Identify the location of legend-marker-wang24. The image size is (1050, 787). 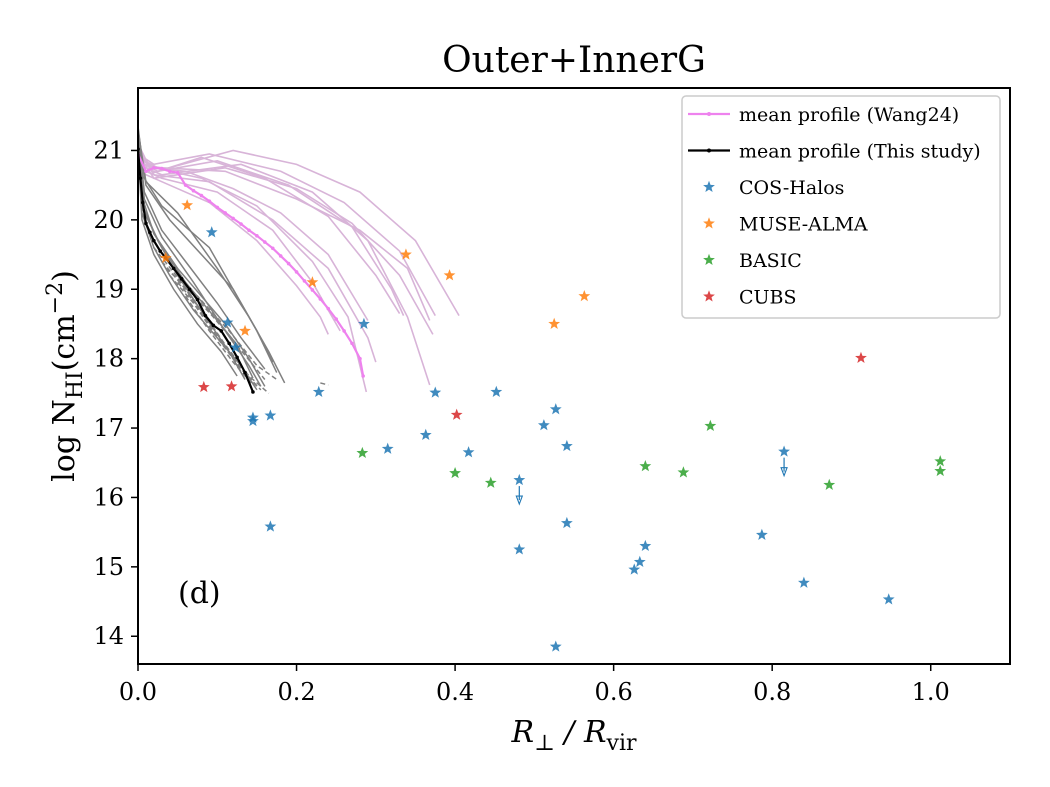
(709, 114).